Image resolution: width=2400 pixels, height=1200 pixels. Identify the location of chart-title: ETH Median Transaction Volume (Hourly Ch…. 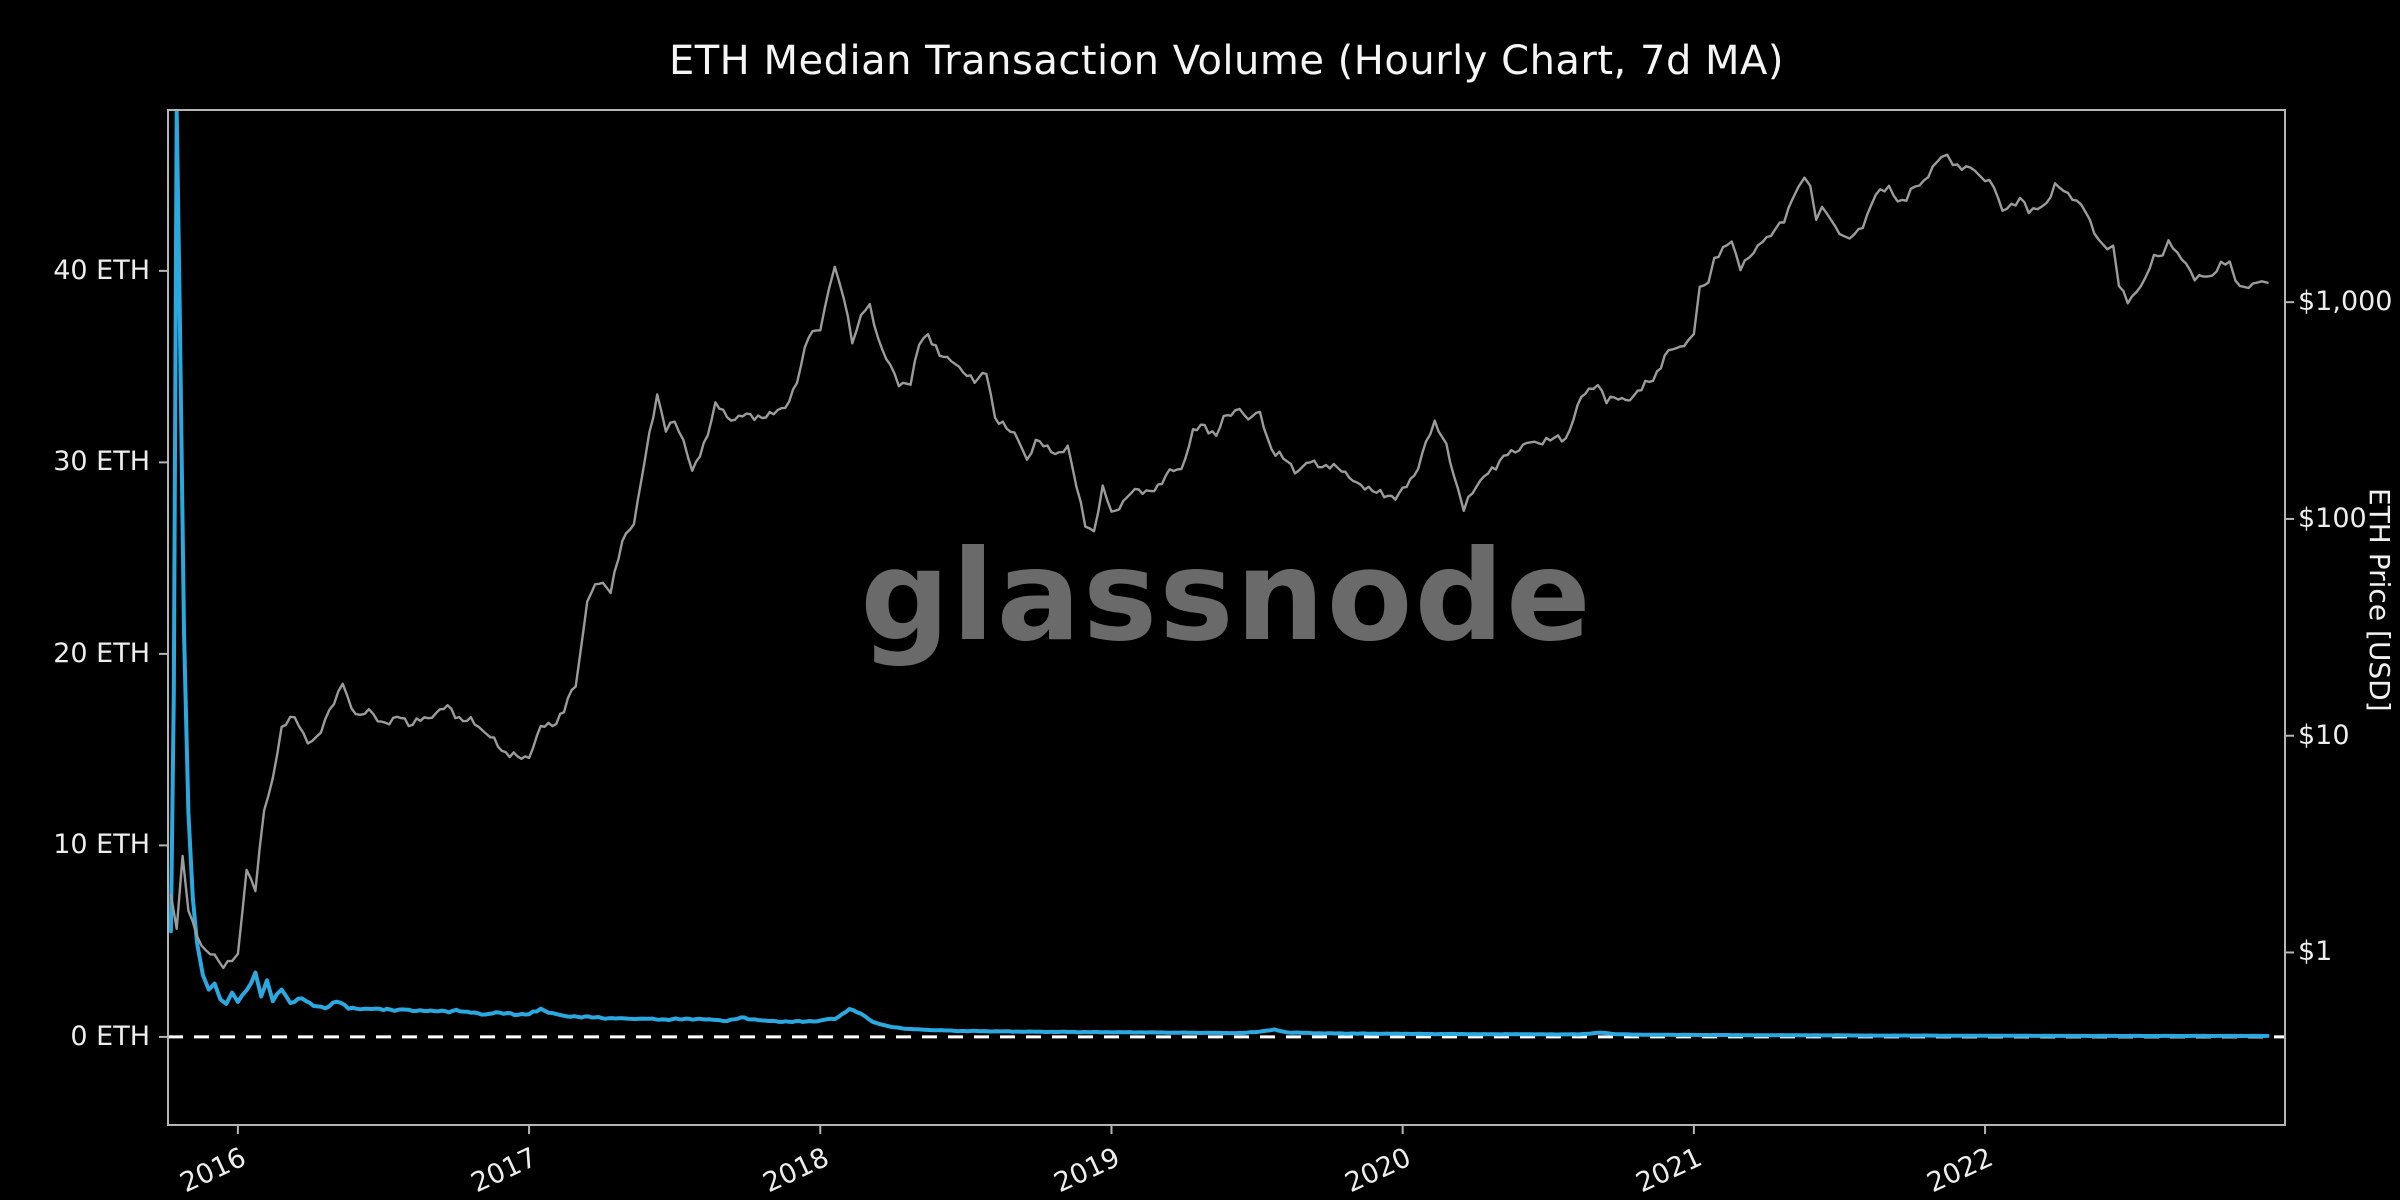
(1226, 61).